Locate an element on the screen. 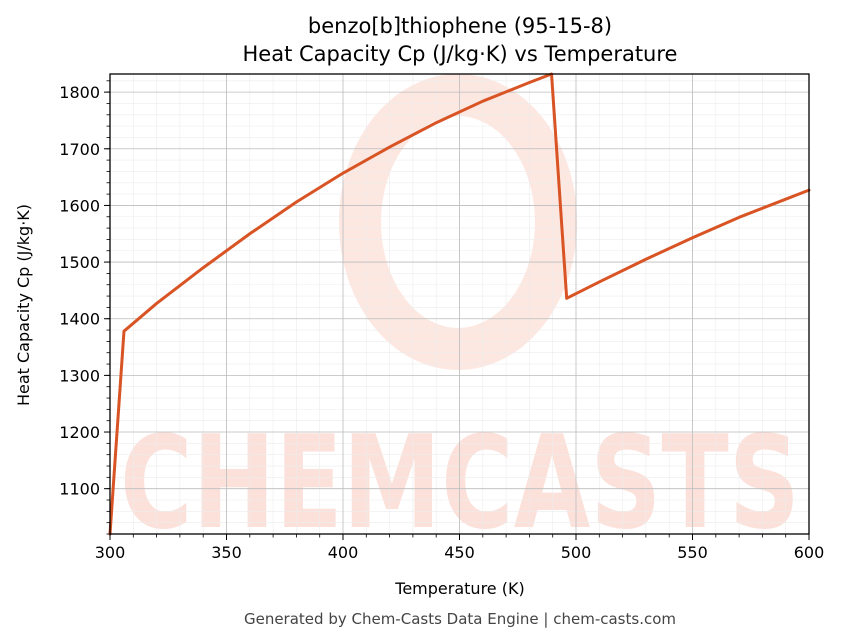 The height and width of the screenshot is (644, 843). x-tick-labels: 300 350 400 450 500 550 600 is located at coordinates (460, 552).